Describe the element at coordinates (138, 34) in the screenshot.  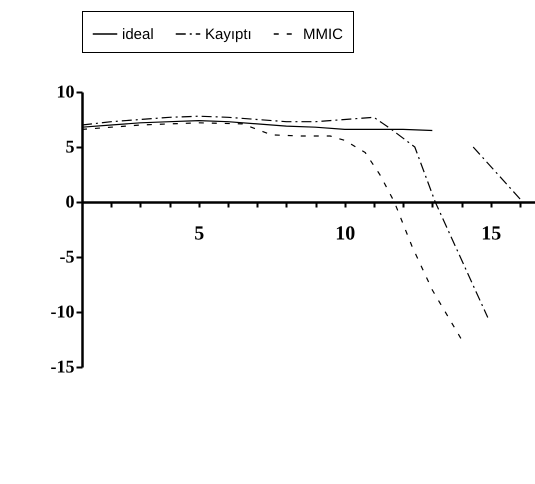
I see `legend-label: ideal` at that location.